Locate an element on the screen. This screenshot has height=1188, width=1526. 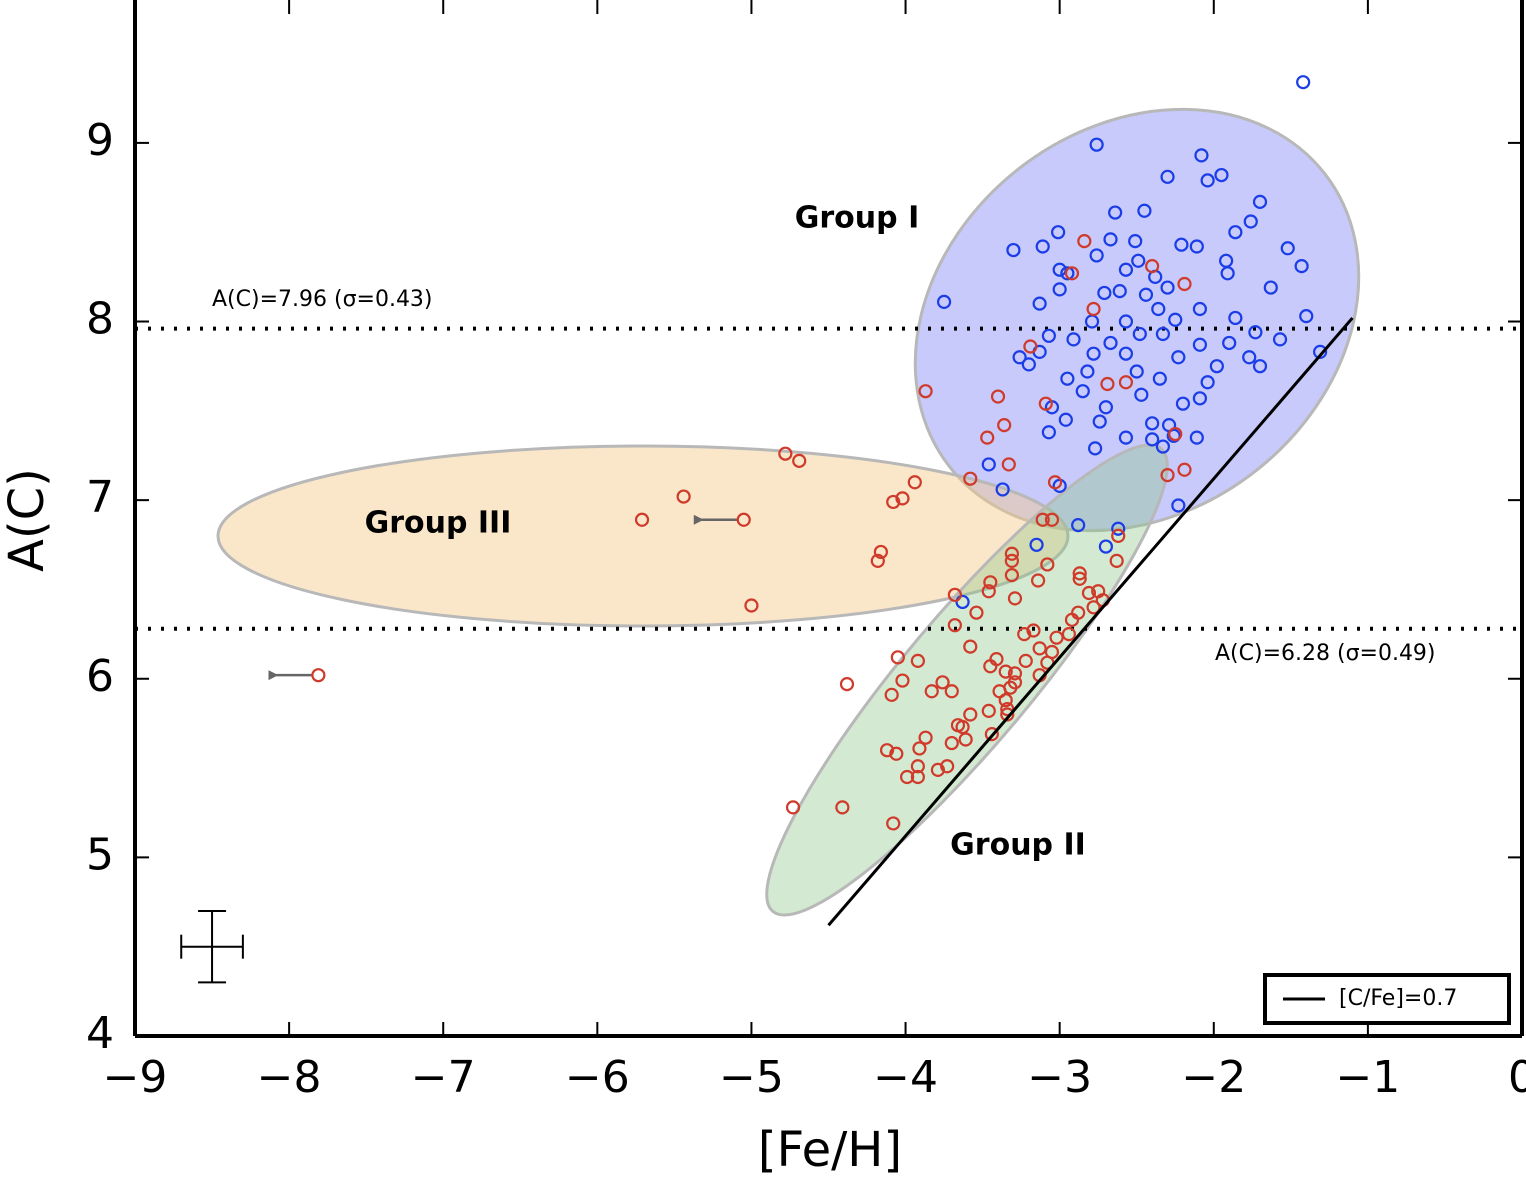
y-tick-label: 8 is located at coordinates (100, 319).